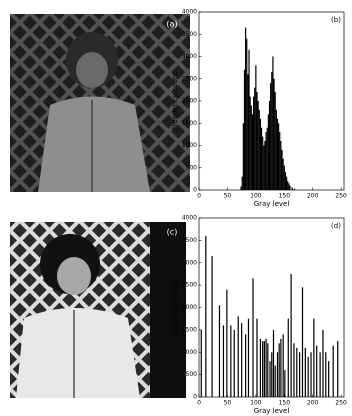 Image resolution: width=352 pixels, height=416 pixels. Describe the element at coordinates (171, 24) in the screenshot. I see `panel-label: (a)` at that location.